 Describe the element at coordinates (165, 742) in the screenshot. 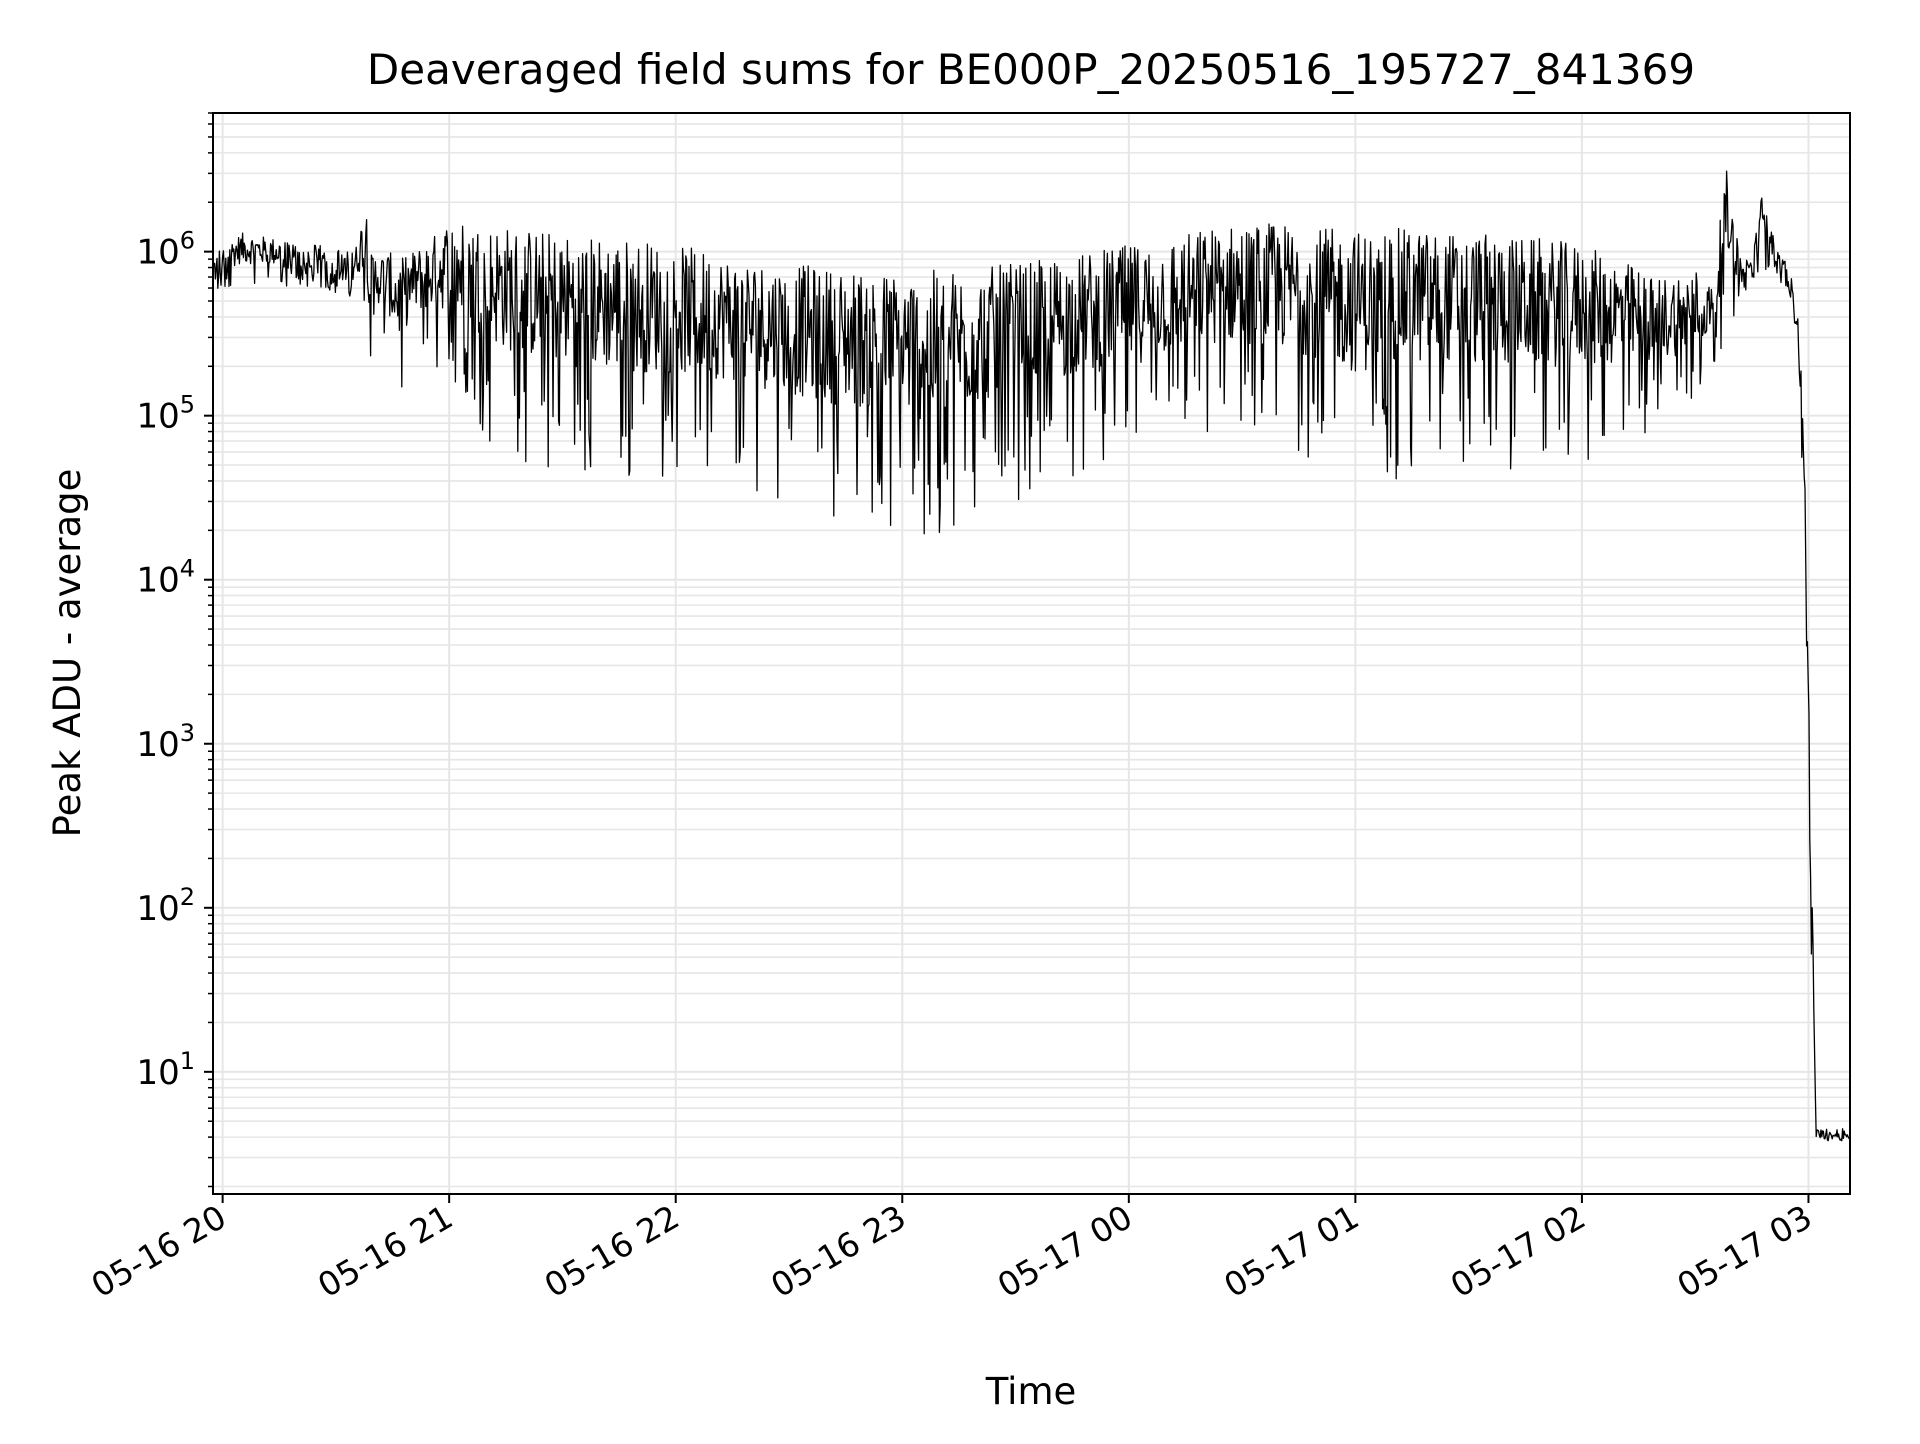

I see `y-tick-label: 10³` at that location.